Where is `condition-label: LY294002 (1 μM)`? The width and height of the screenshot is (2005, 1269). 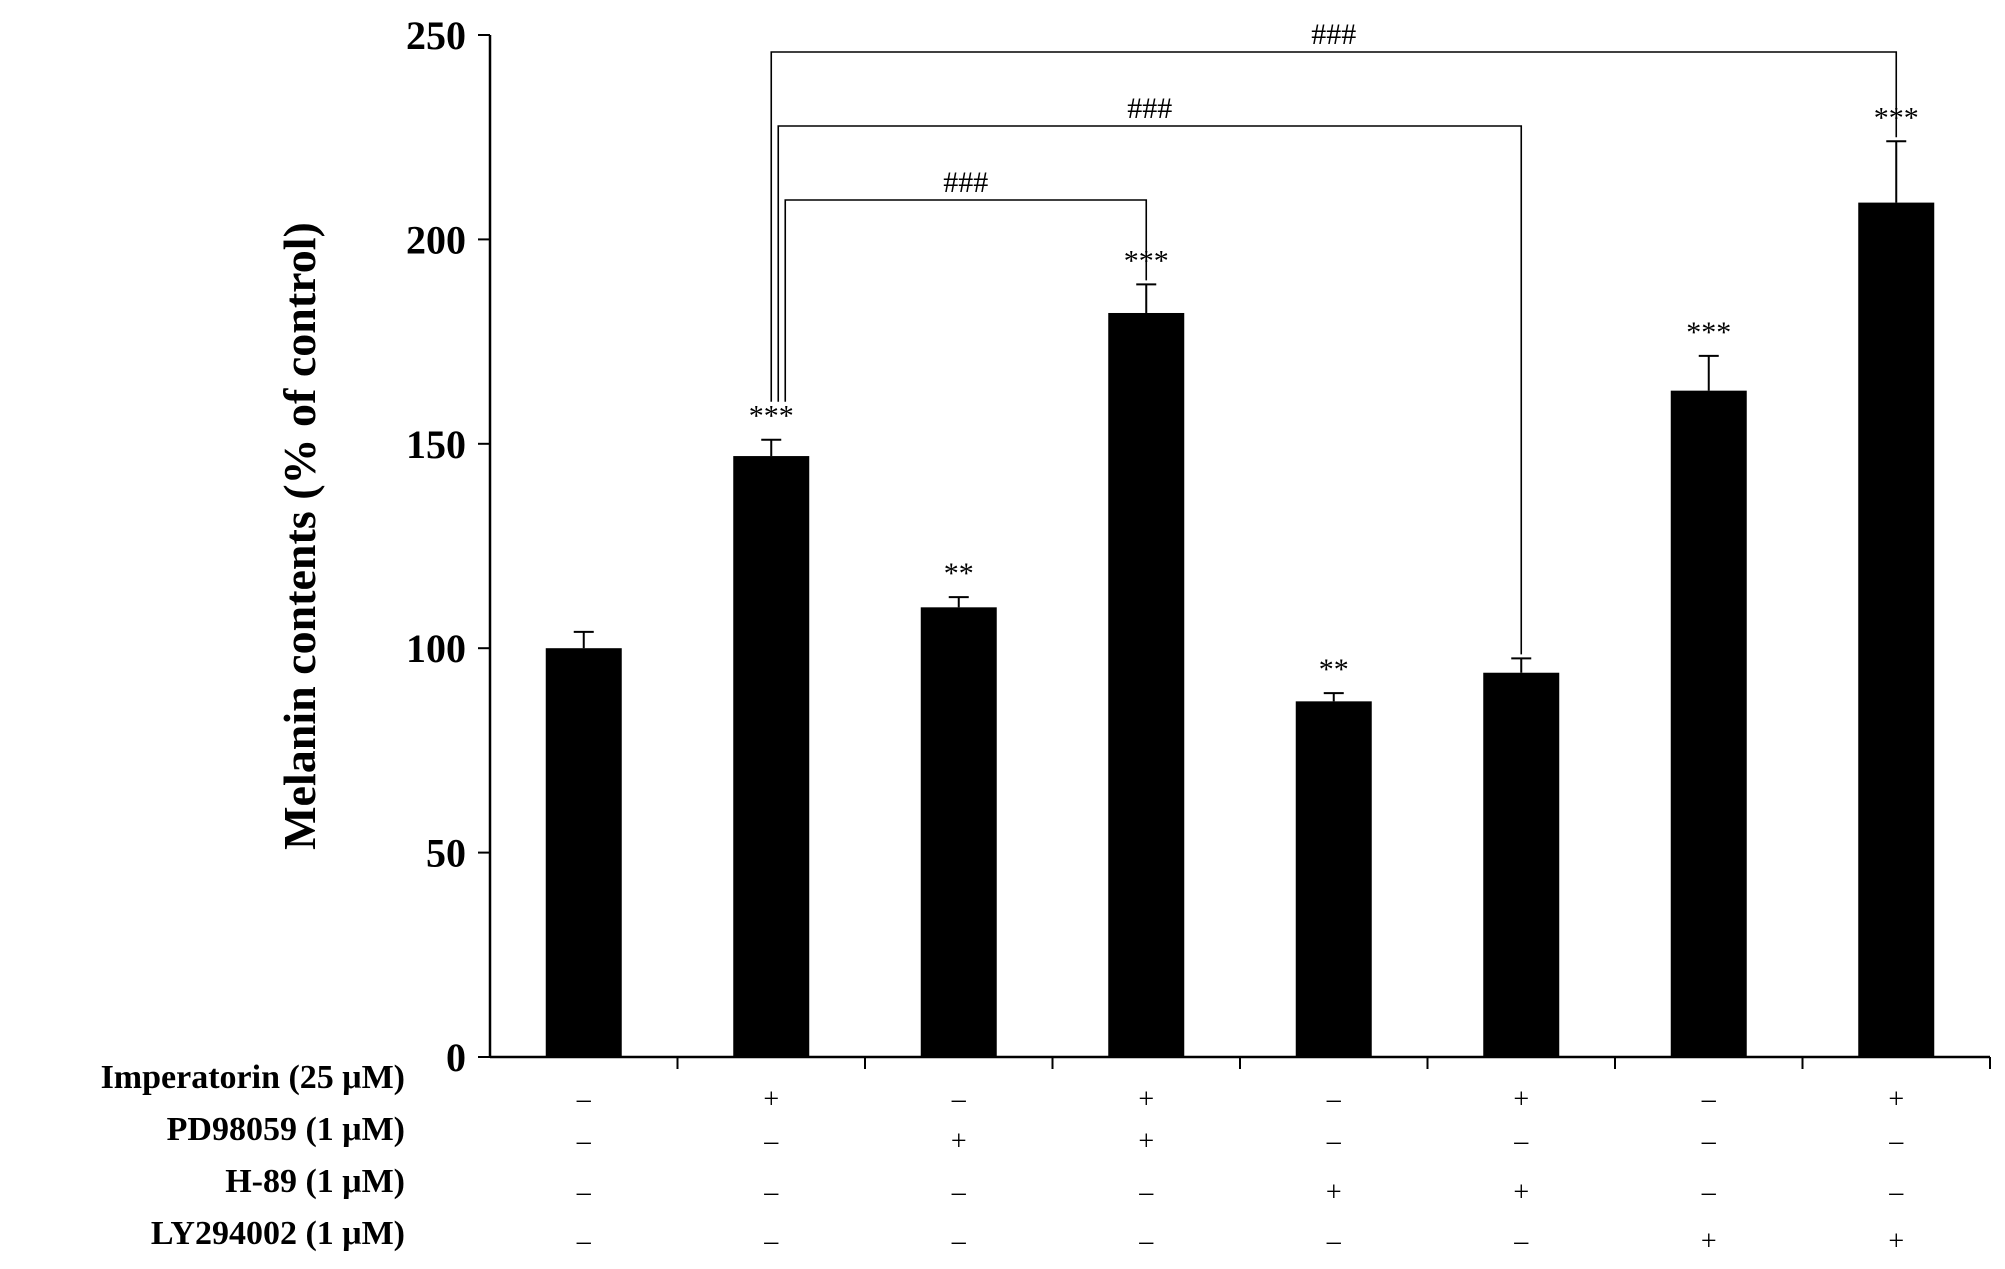 condition-label: LY294002 (1 μM) is located at coordinates (278, 1233).